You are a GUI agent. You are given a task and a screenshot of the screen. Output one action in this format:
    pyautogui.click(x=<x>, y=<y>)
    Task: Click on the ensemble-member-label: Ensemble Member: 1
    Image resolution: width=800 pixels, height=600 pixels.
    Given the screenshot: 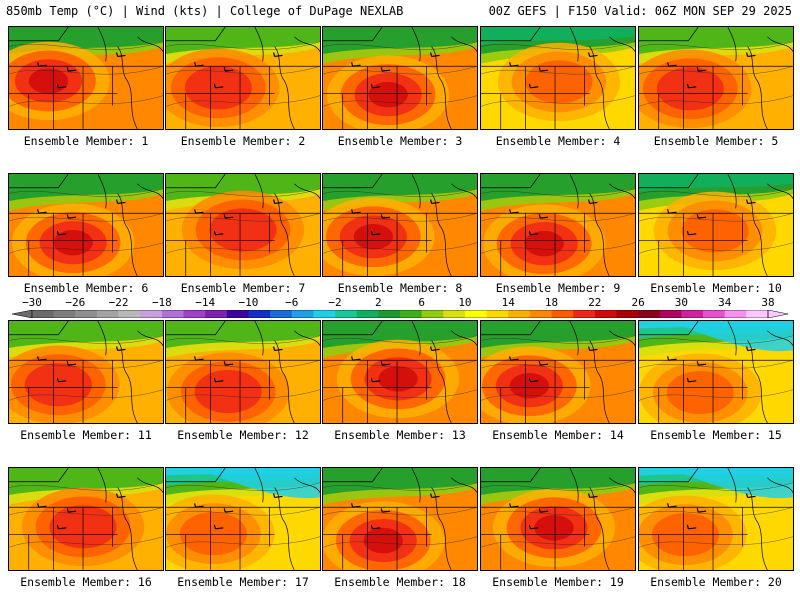 What is the action you would take?
    pyautogui.click(x=86, y=141)
    